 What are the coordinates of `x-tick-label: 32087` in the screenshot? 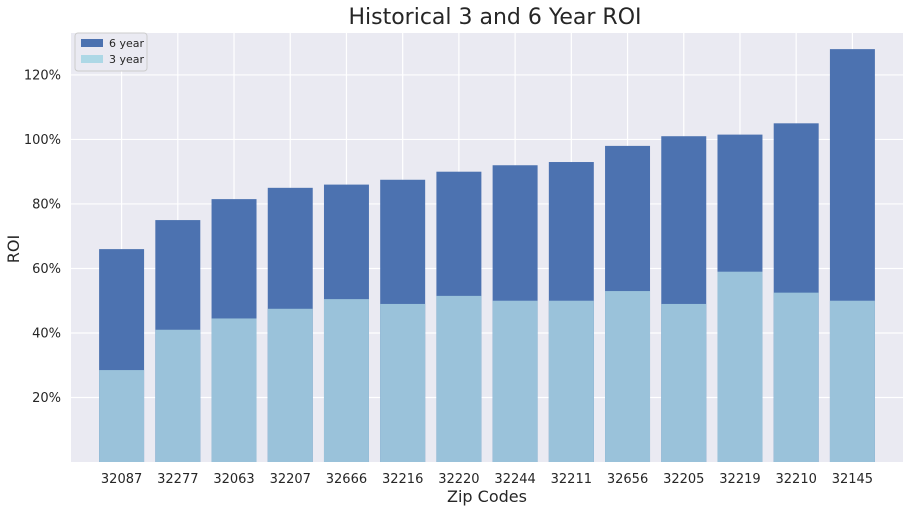 It's located at (121, 479).